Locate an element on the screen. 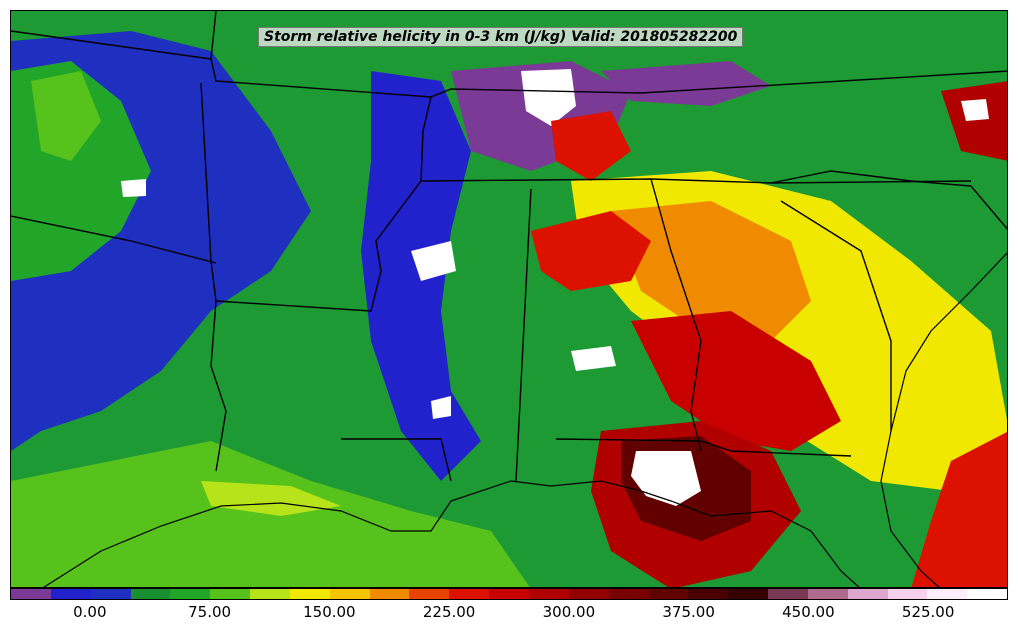 This screenshot has width=1018, height=633. field-red-central is located at coordinates (736, 381).